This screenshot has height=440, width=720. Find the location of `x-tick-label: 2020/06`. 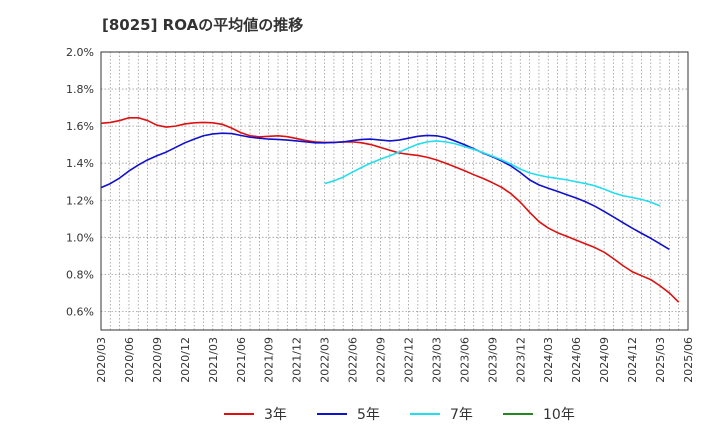

x-tick-label: 2020/06 is located at coordinates (129, 360).